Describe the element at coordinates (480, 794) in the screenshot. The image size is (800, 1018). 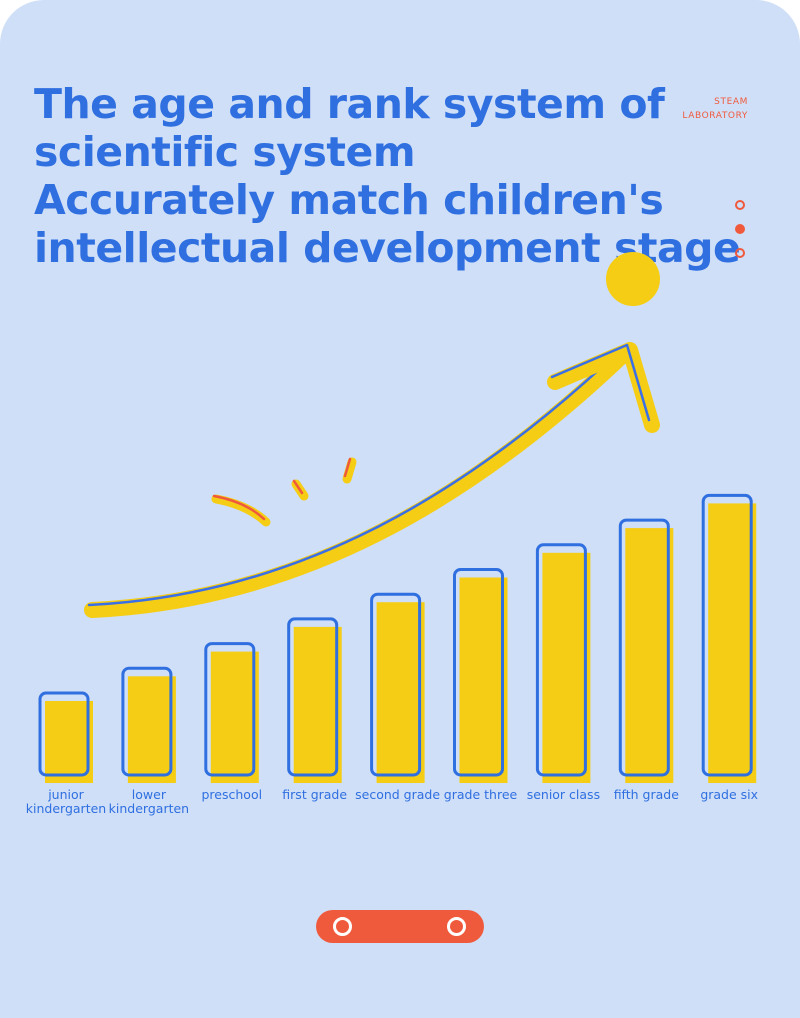
I see `x-tick-label: grade three` at that location.